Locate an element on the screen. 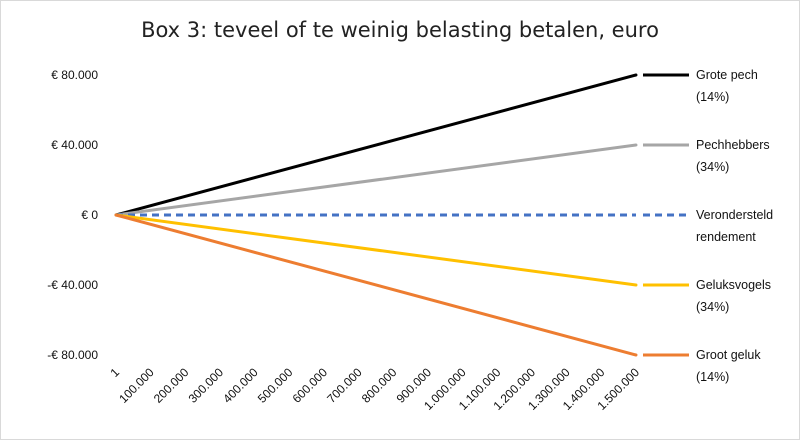  x-tick-label: 600.000 is located at coordinates (310, 385).